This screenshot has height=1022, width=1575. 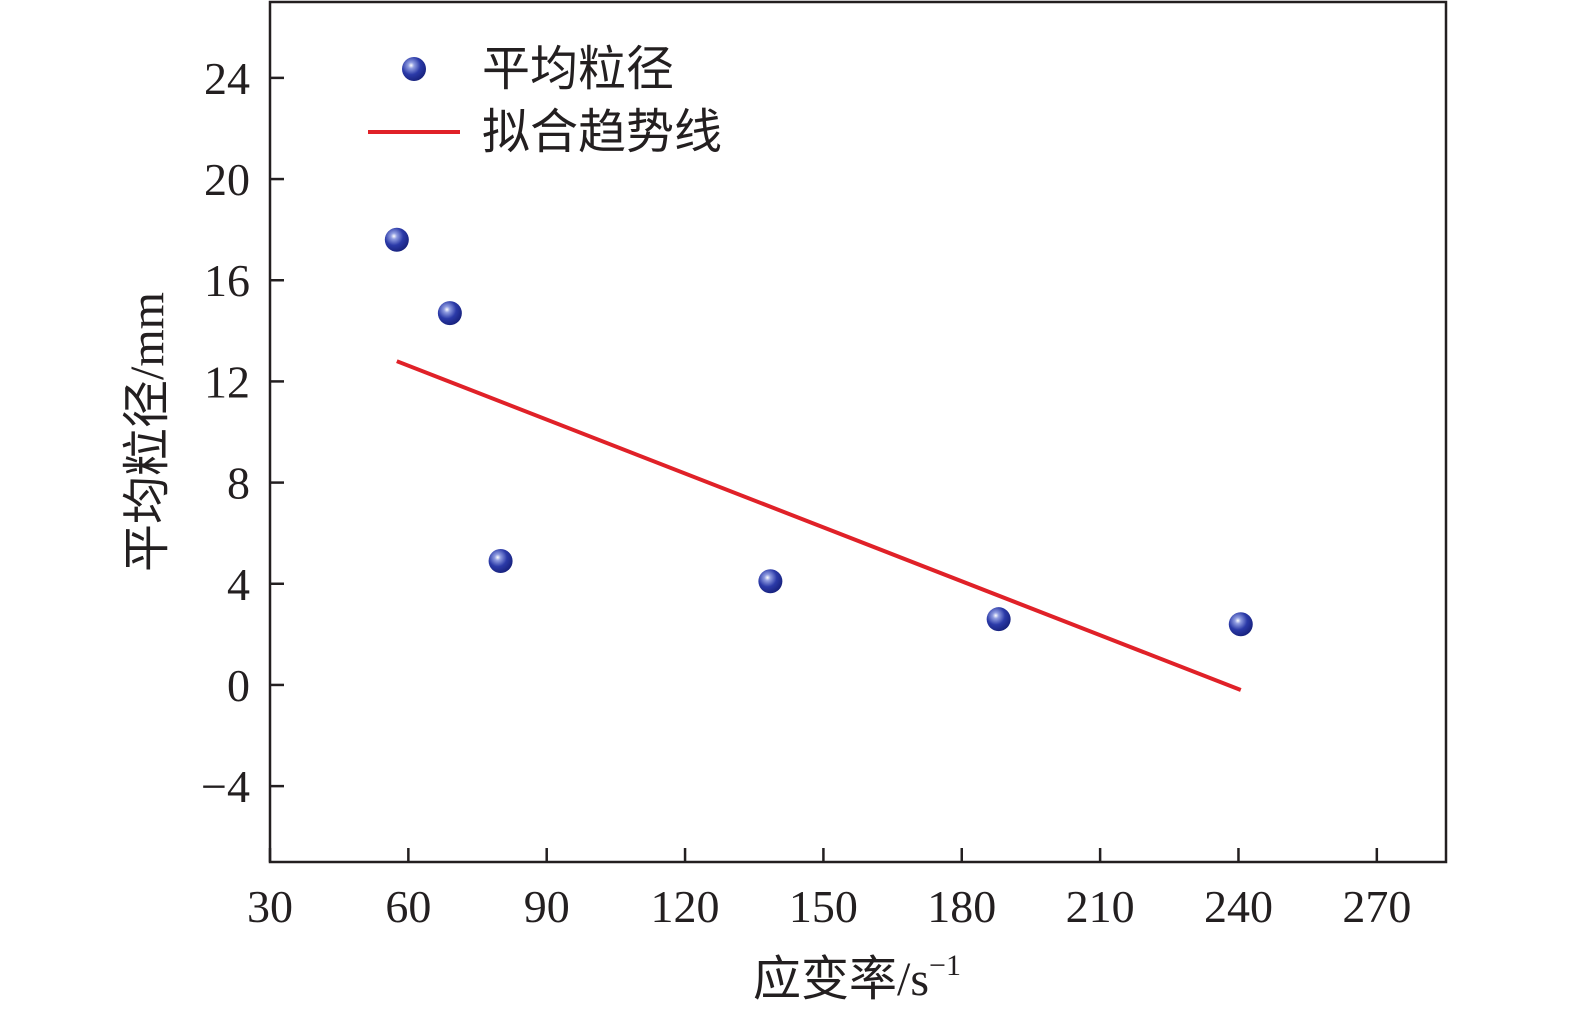 I want to click on x-tick-label: 120, so click(x=685, y=906).